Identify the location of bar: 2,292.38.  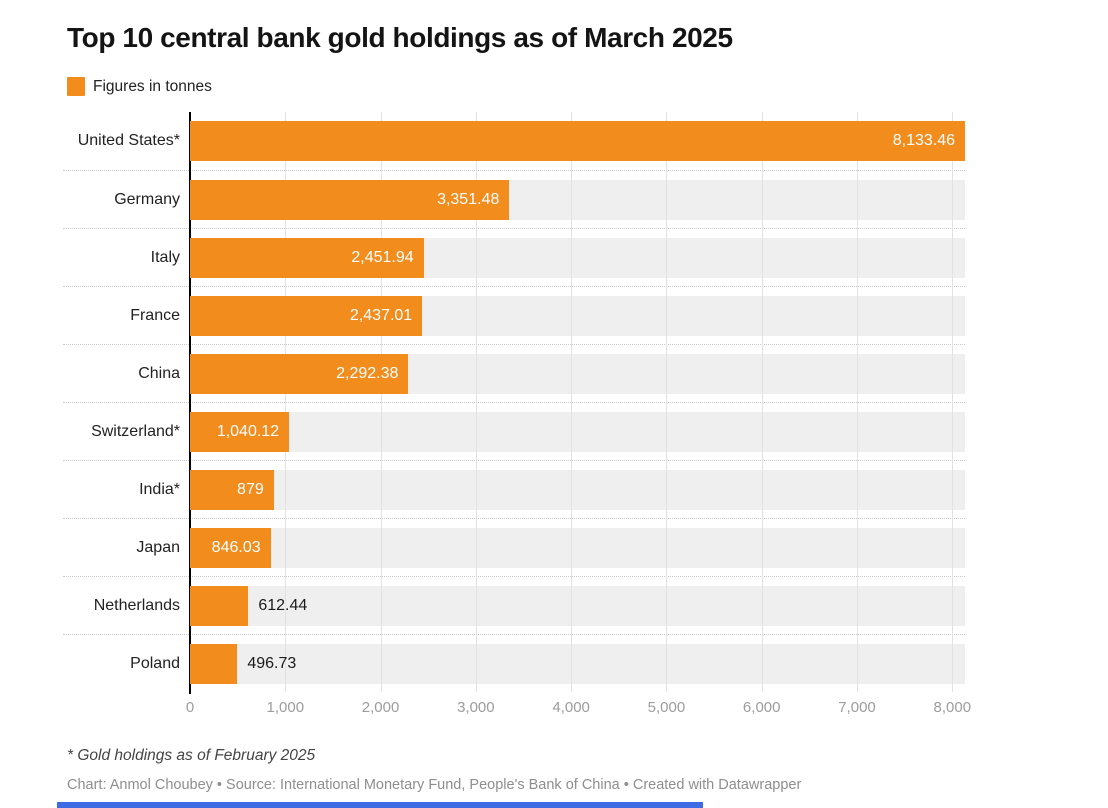
(299, 374).